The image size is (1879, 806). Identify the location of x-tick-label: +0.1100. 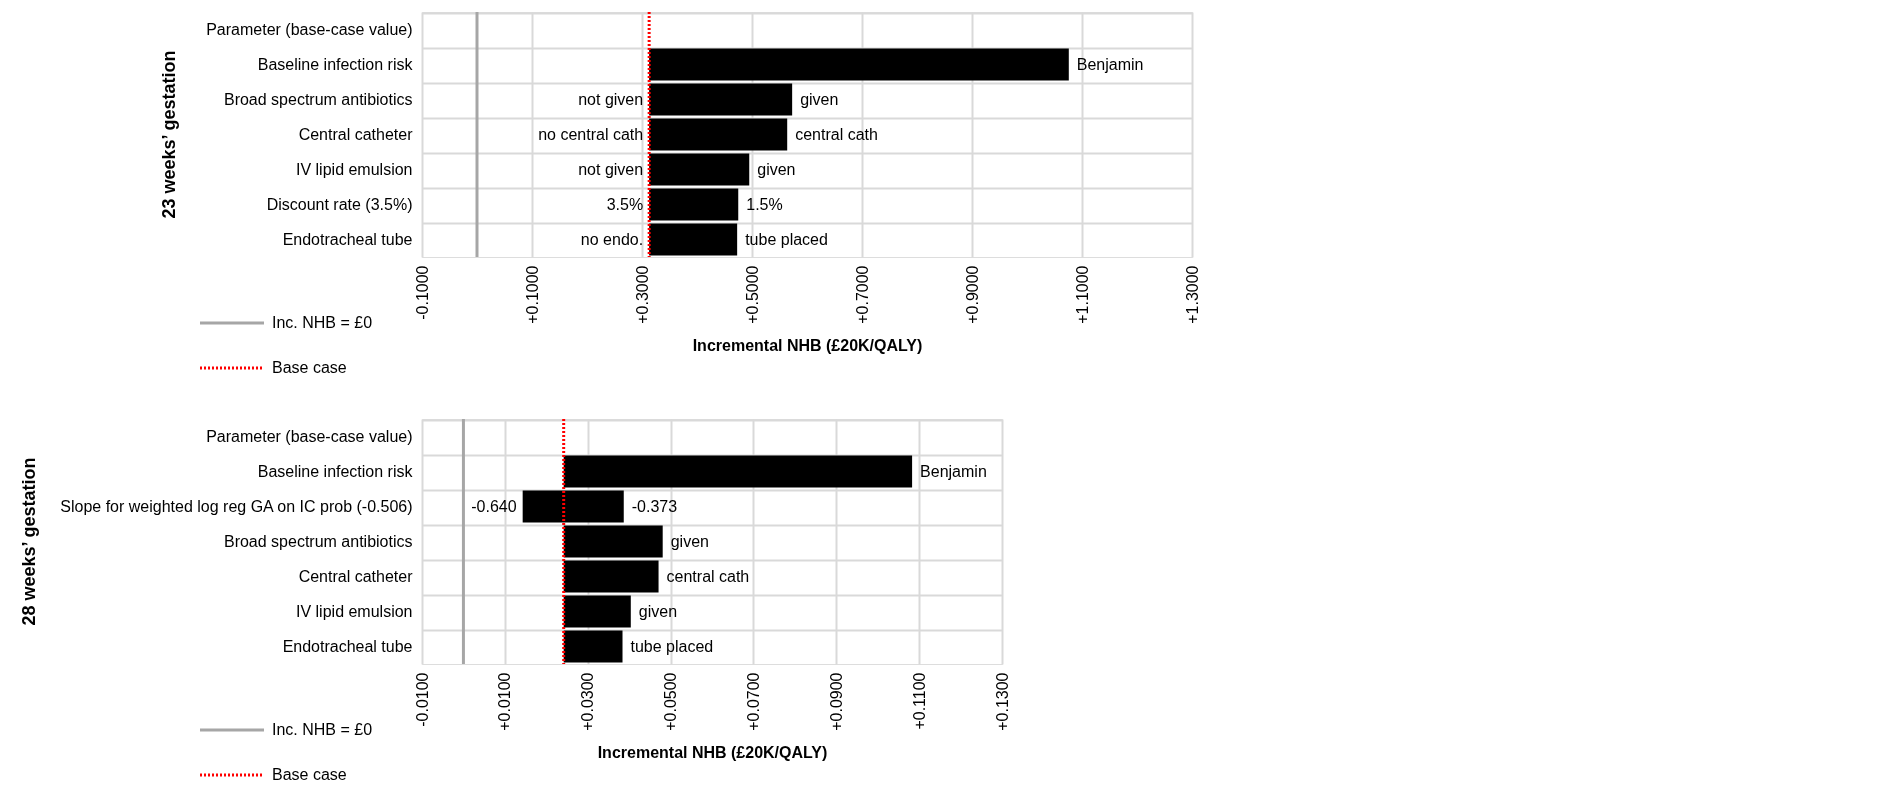
(919, 701).